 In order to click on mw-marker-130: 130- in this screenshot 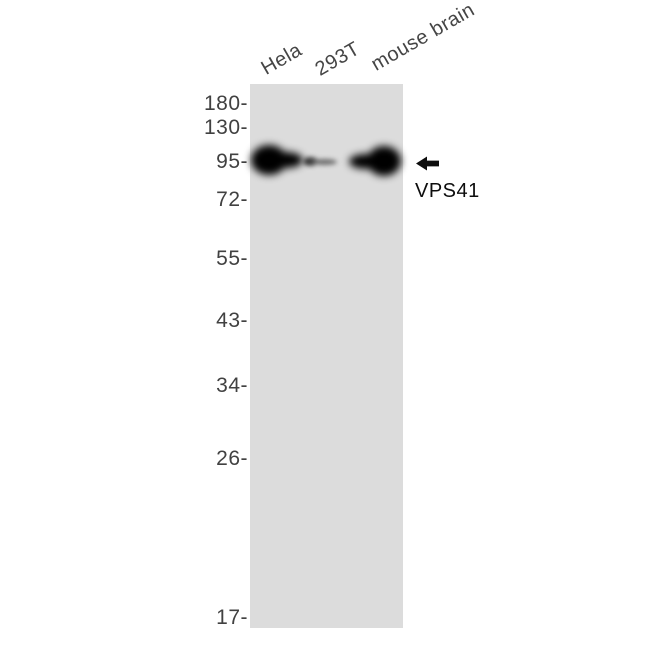, I will do `click(225, 127)`.